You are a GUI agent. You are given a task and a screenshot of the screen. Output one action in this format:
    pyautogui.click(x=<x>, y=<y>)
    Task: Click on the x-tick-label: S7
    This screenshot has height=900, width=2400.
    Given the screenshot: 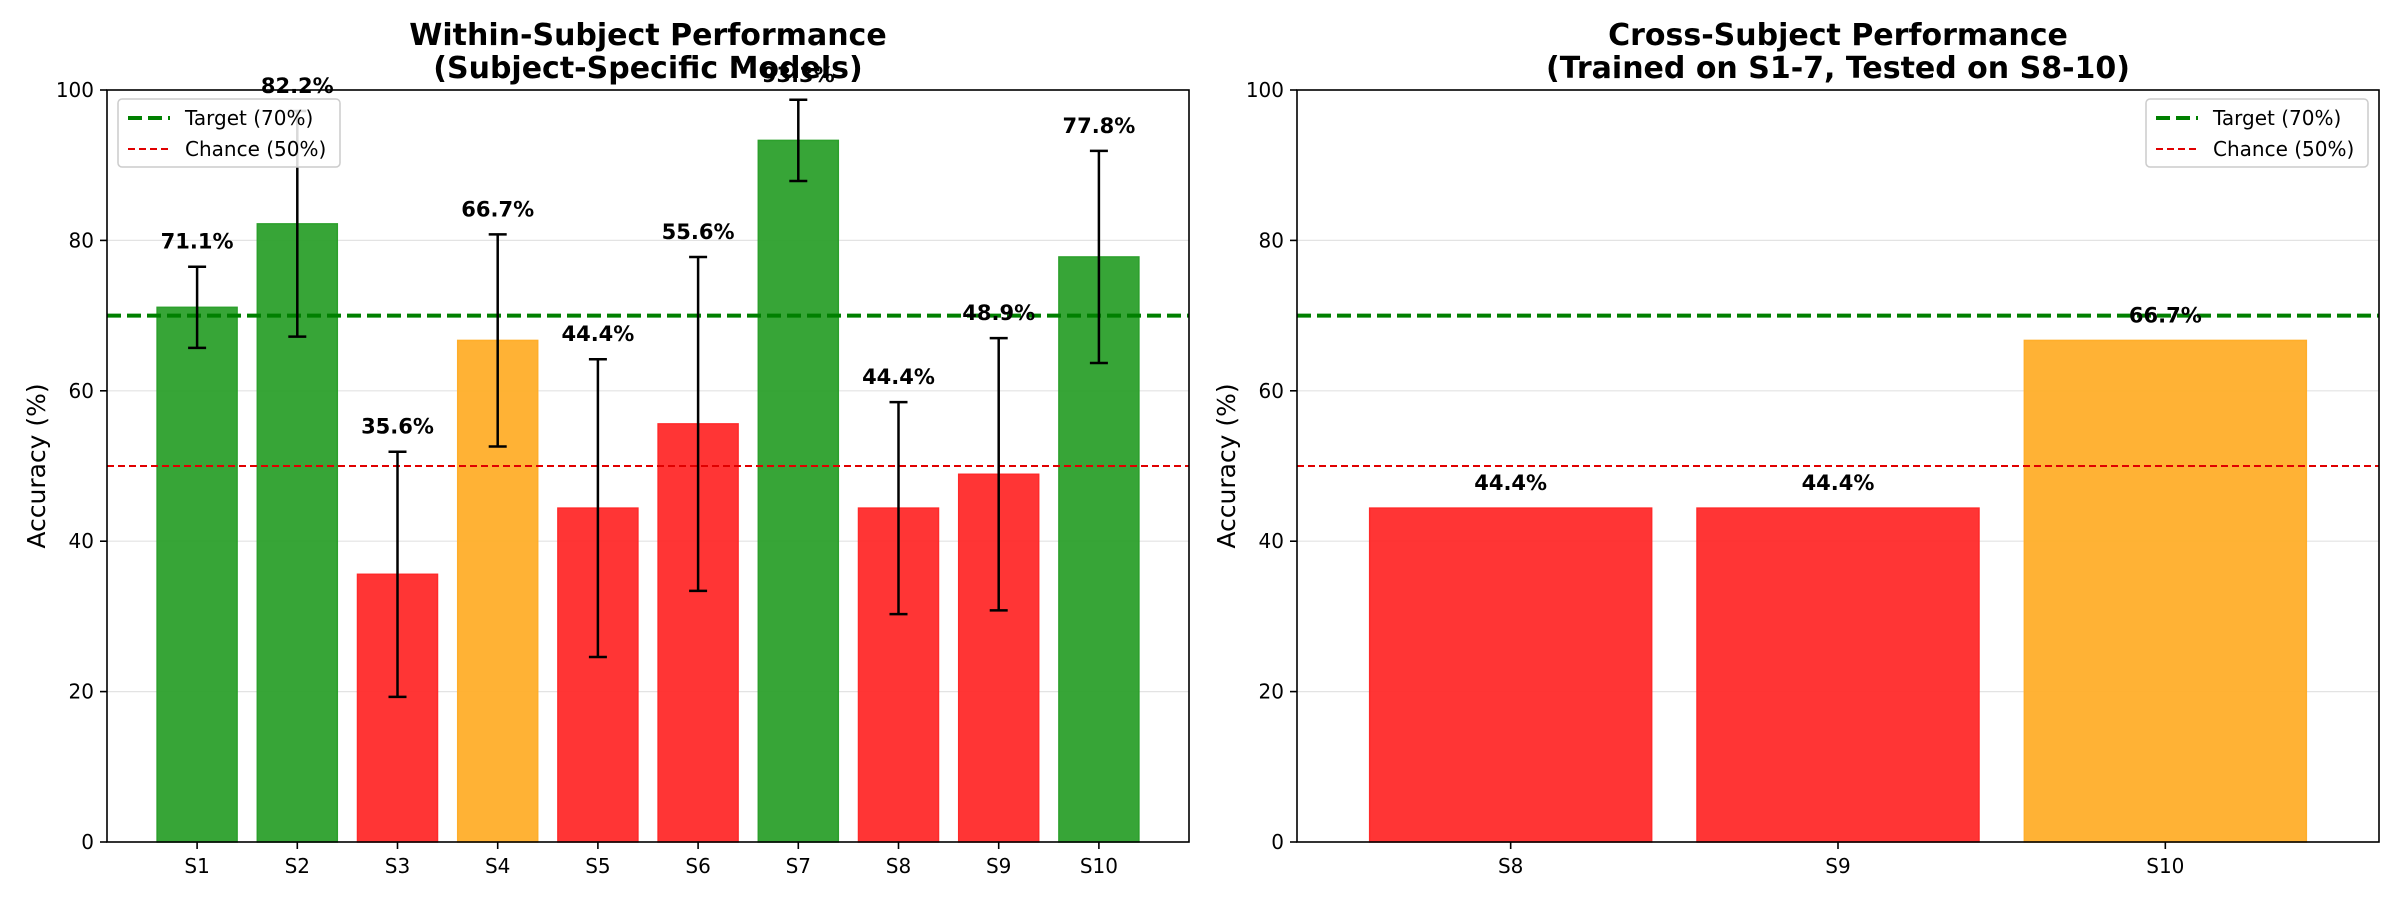 What is the action you would take?
    pyautogui.click(x=798, y=866)
    